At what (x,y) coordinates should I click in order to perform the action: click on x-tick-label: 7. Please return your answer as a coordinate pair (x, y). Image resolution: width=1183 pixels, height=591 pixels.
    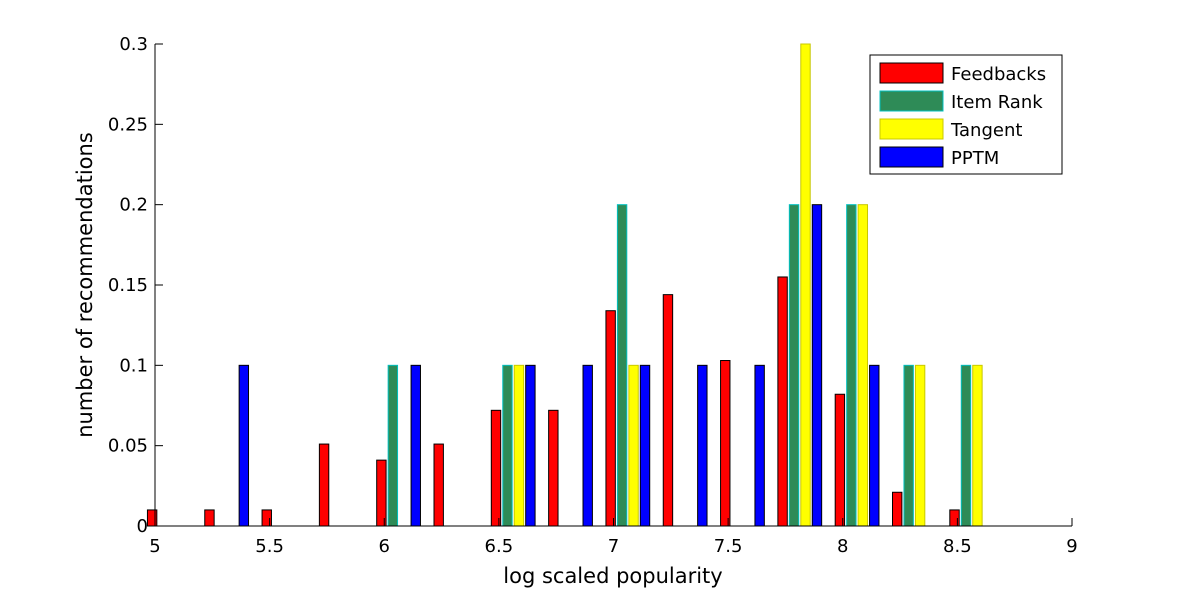
    Looking at the image, I should click on (613, 546).